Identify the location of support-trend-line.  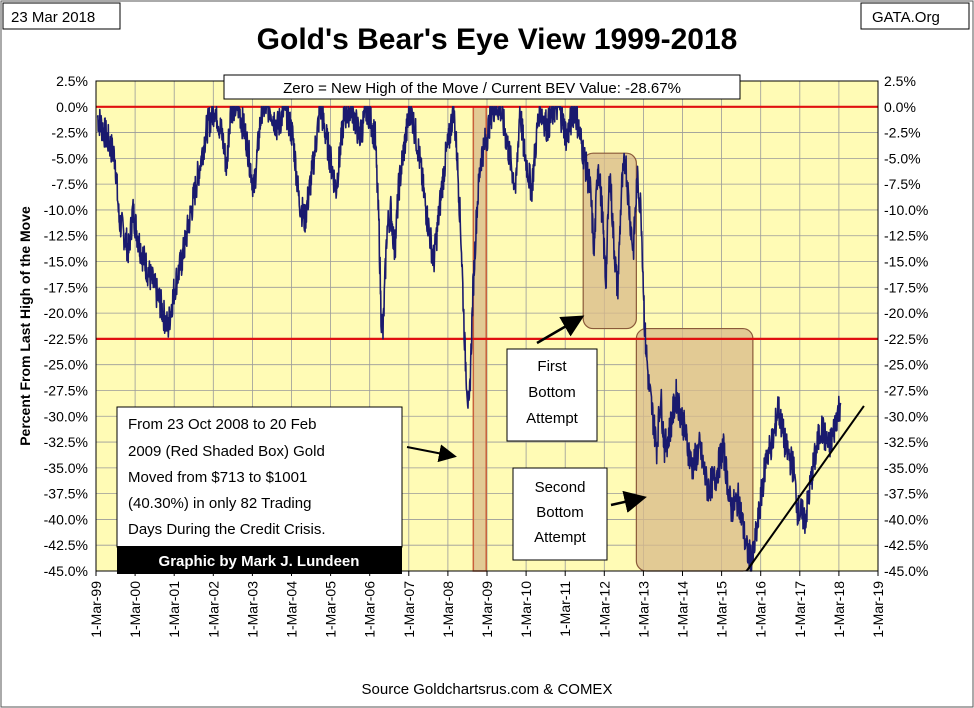
(805, 488).